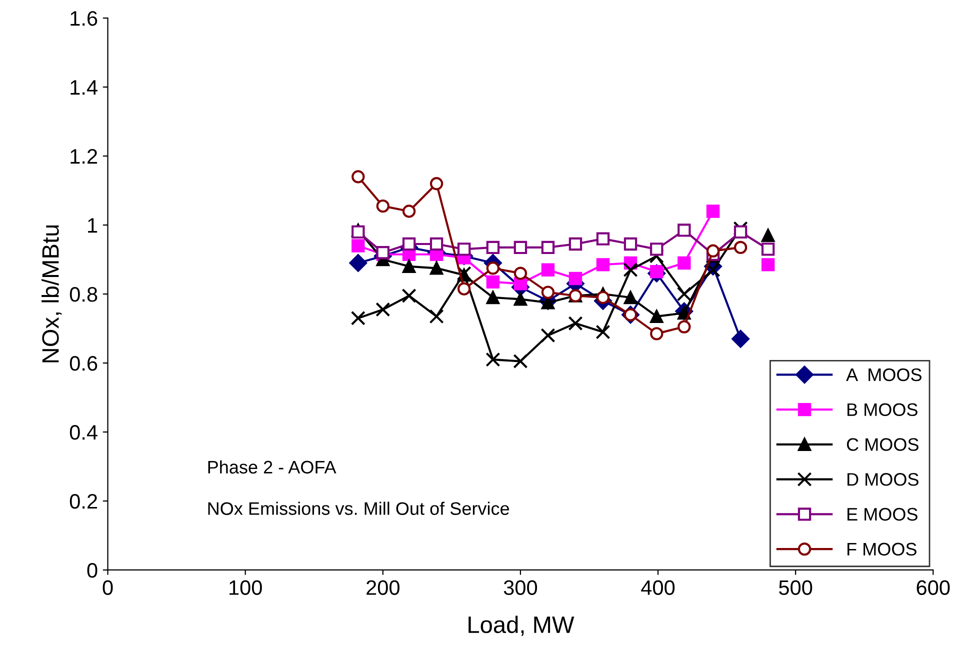  Describe the element at coordinates (883, 409) in the screenshot. I see `legend-label: B MOOS` at that location.